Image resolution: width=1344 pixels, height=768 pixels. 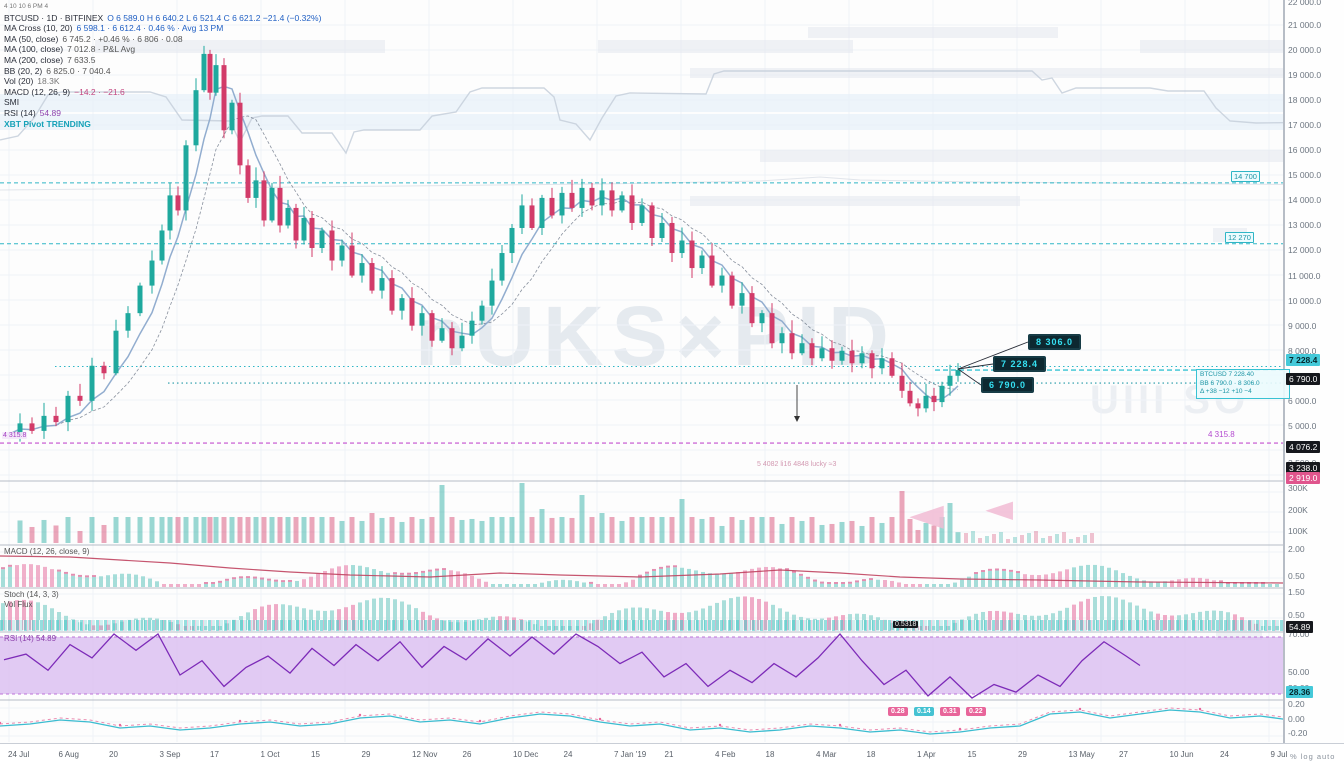 What do you see at coordinates (1305, 150) in the screenshot?
I see `price-axis-label: 16 000.0` at bounding box center [1305, 150].